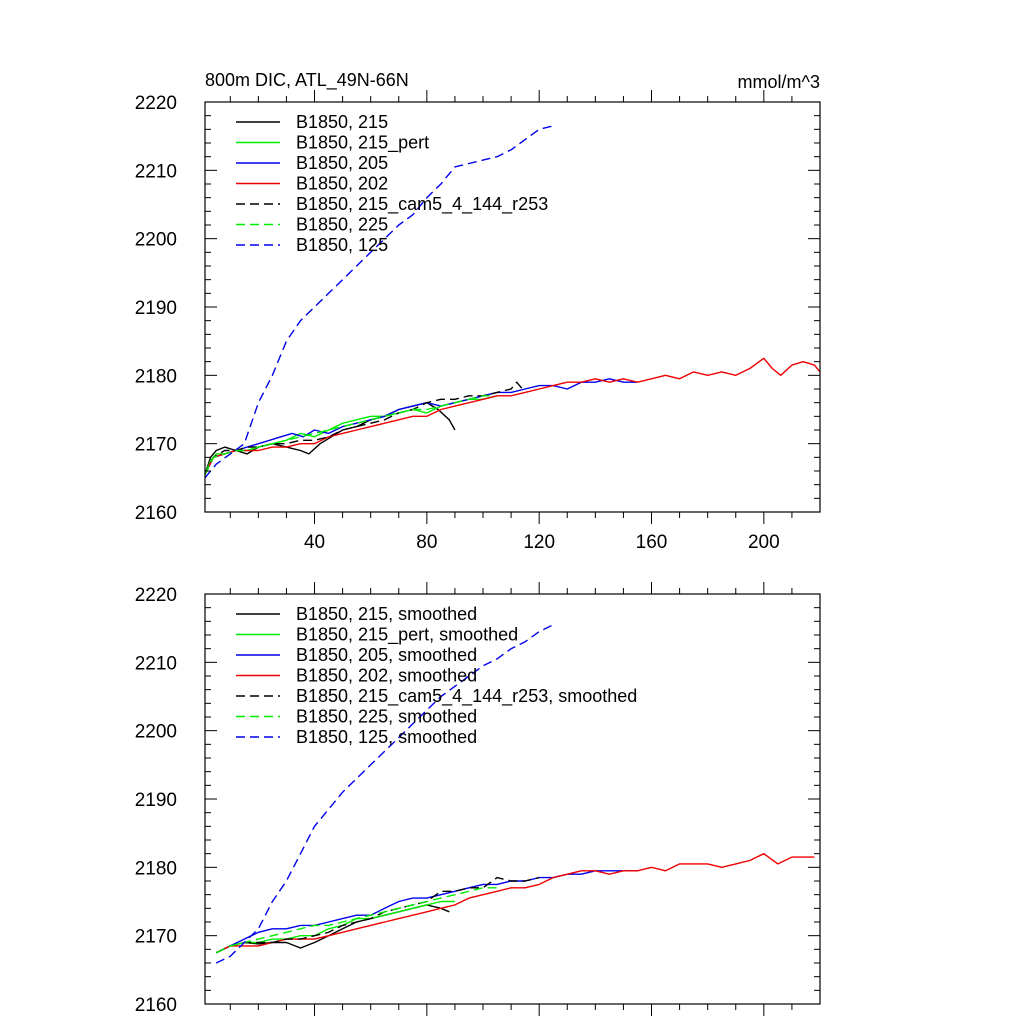 The height and width of the screenshot is (1024, 1024). What do you see at coordinates (466, 696) in the screenshot?
I see `legend-label-4: B1850, 215_cam5_4_144_r253, smoothed` at bounding box center [466, 696].